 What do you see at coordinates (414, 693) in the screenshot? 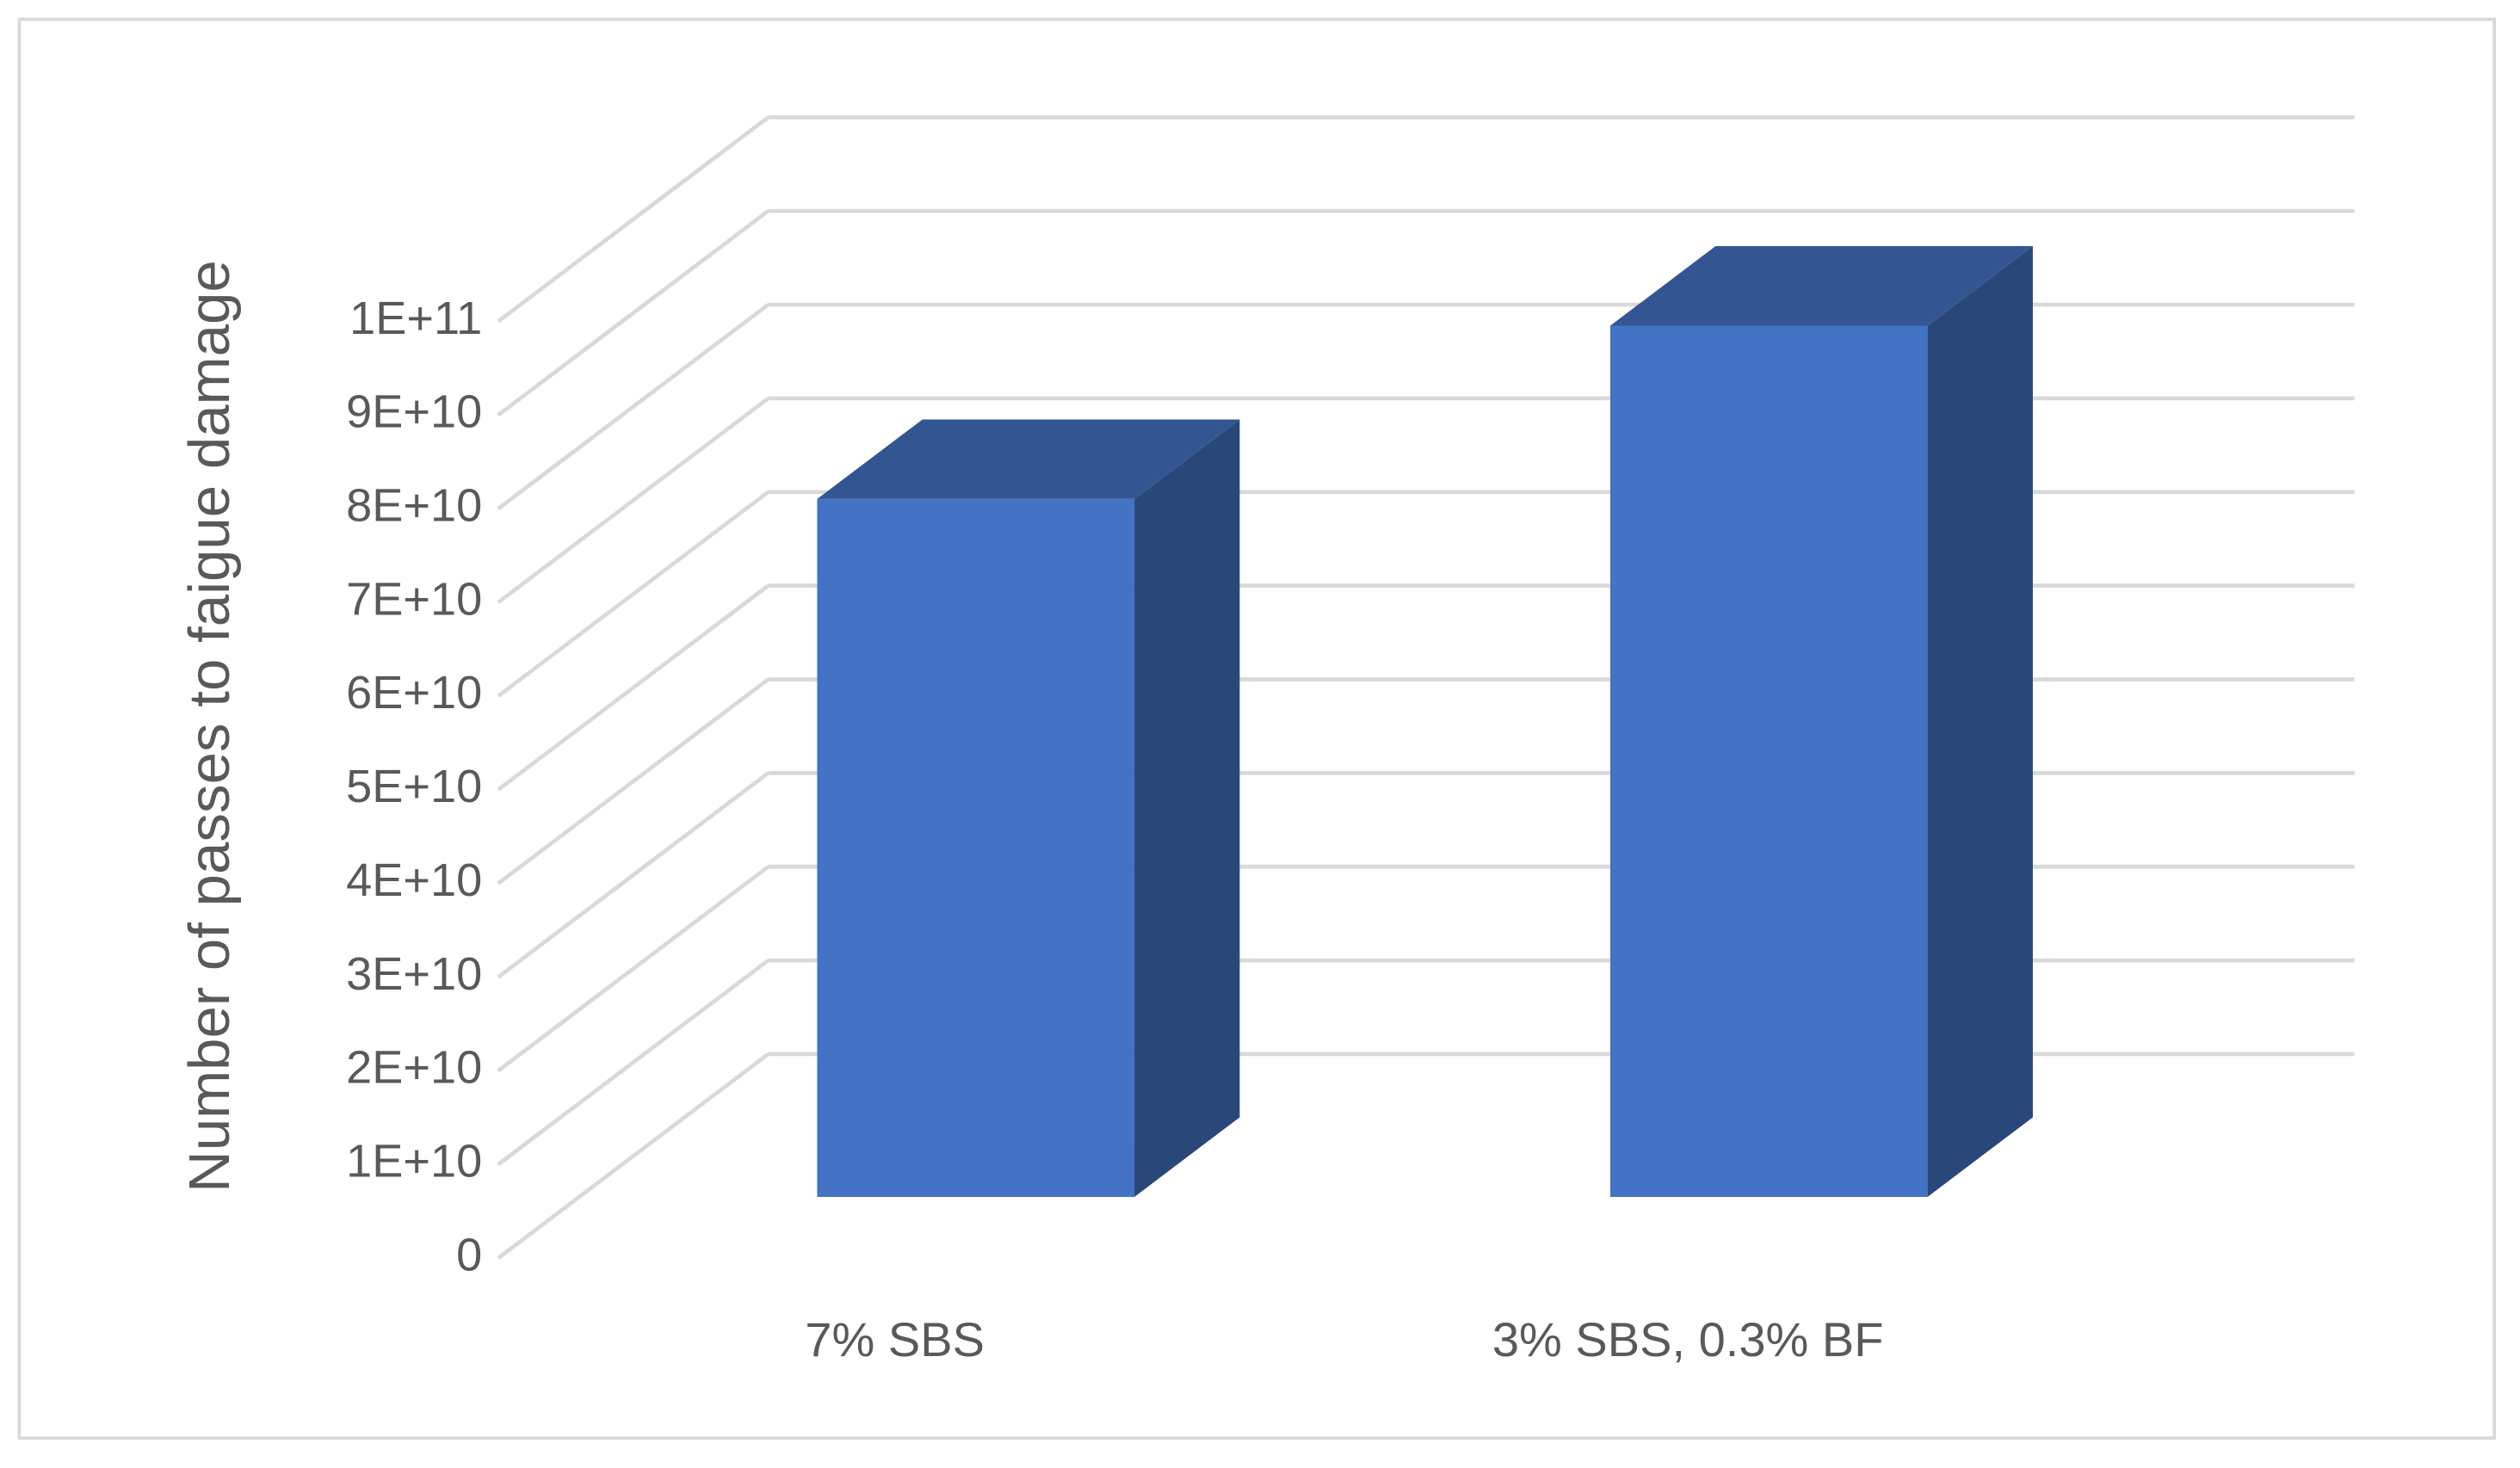
I see `y-tick-label: 6E+10` at bounding box center [414, 693].